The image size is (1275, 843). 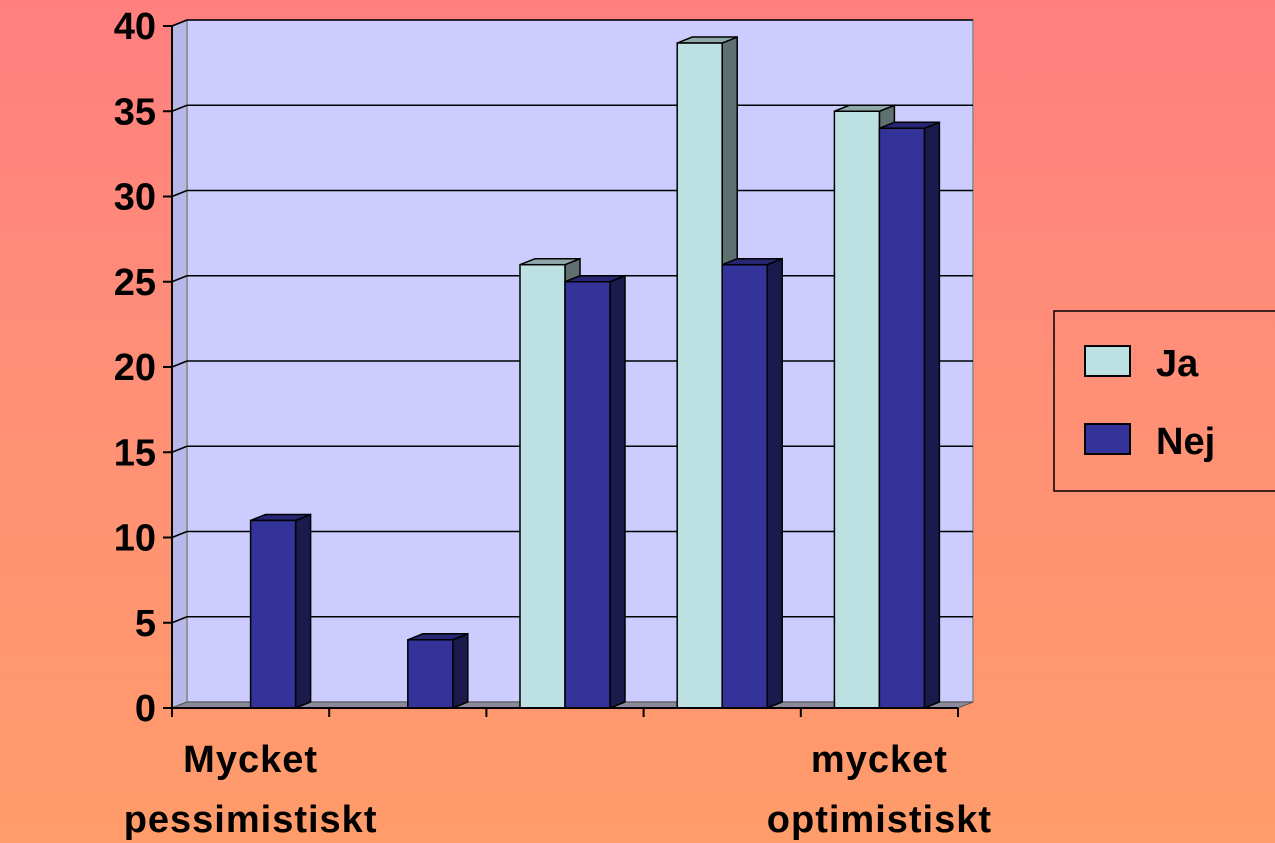 What do you see at coordinates (250, 760) in the screenshot?
I see `x-tick-label: Mycket` at bounding box center [250, 760].